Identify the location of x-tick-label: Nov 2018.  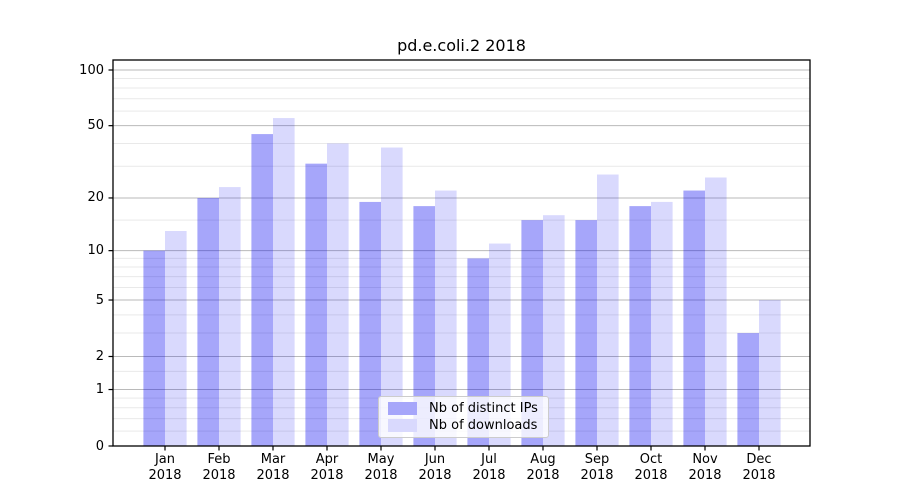
(705, 467).